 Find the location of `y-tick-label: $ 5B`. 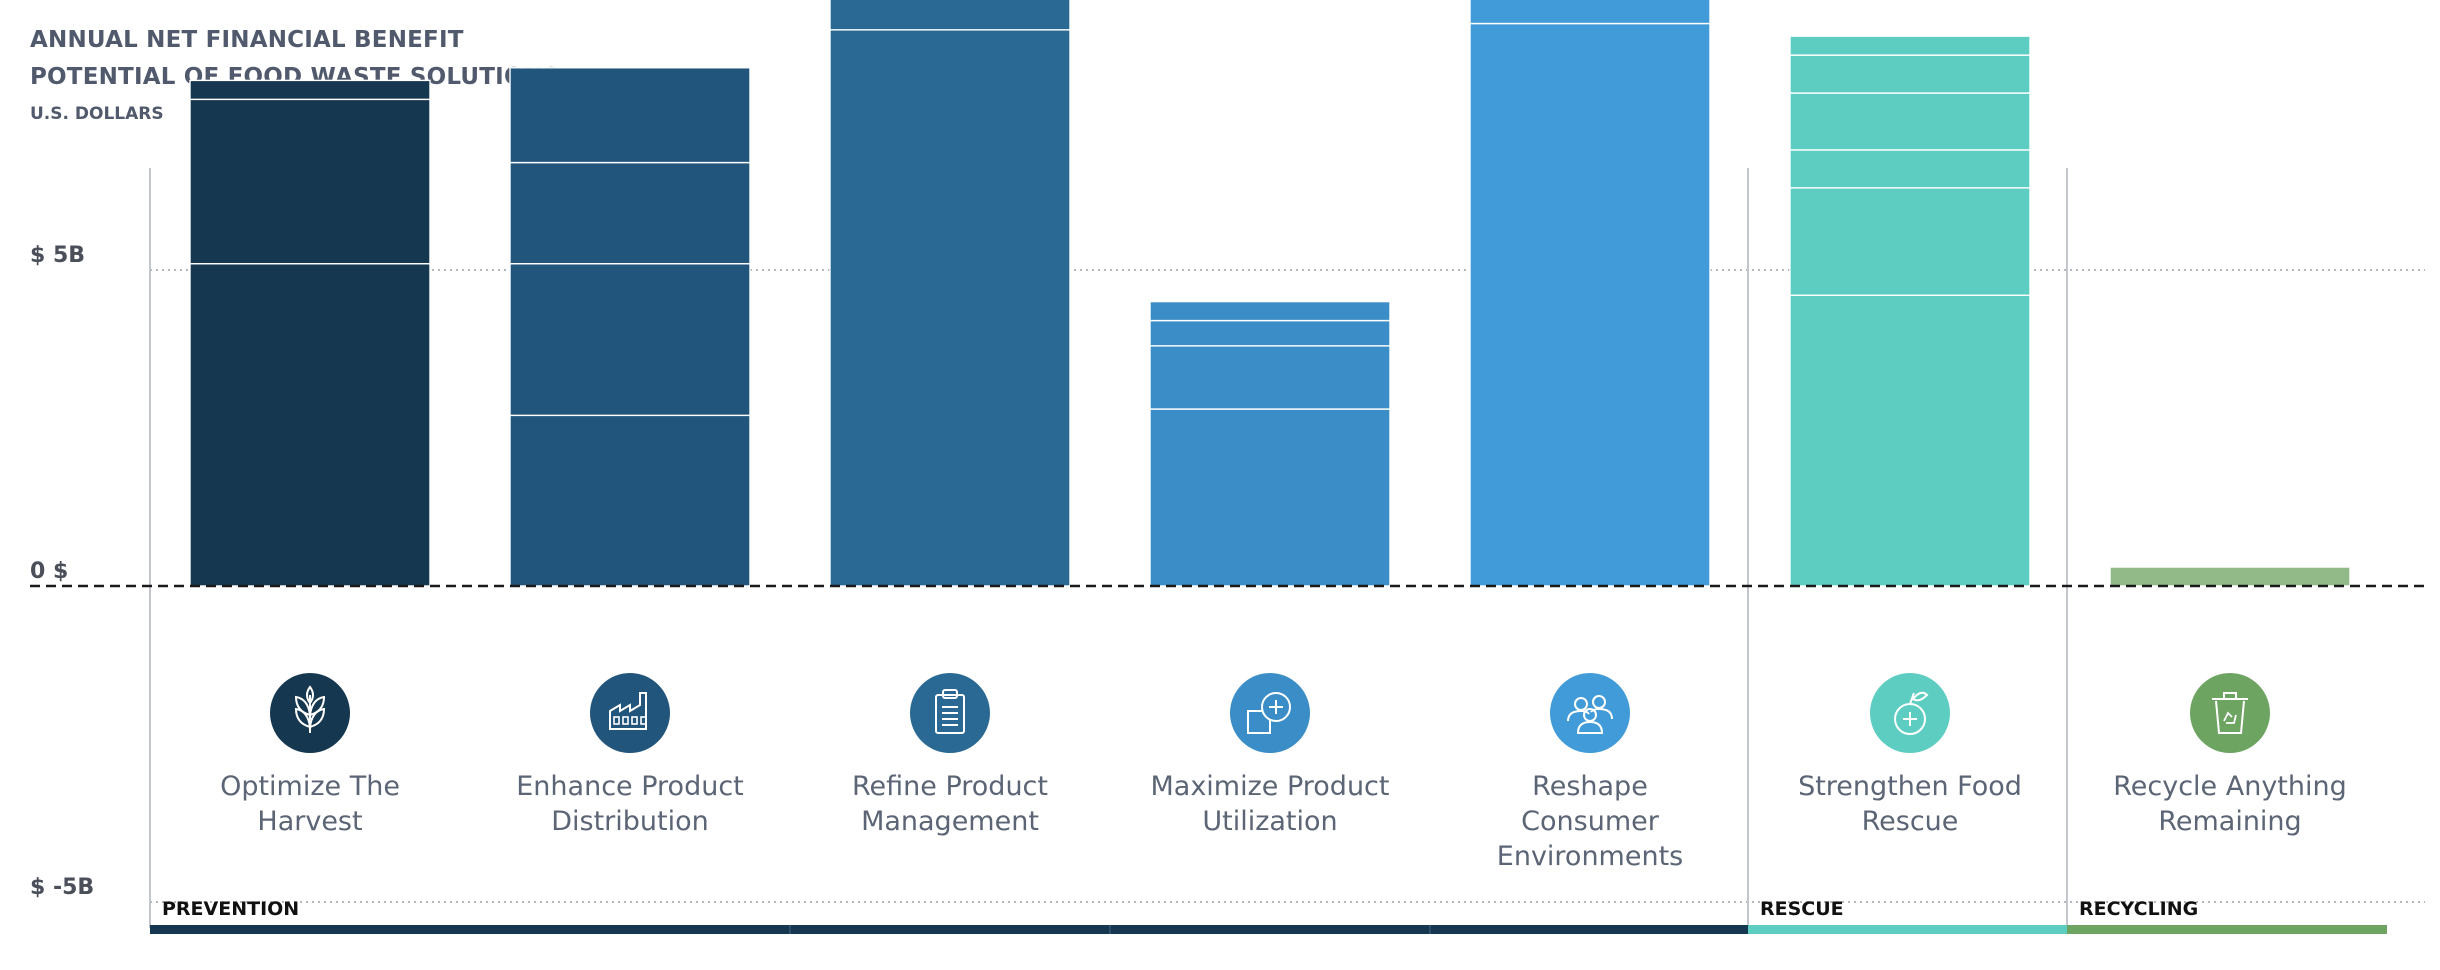

y-tick-label: $ 5B is located at coordinates (57, 255).